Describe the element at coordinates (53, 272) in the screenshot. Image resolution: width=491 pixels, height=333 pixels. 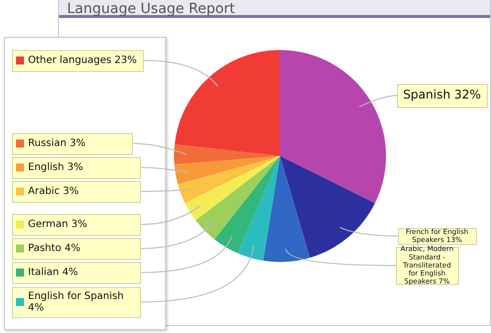
I see `legend-label: Italian 4%` at that location.